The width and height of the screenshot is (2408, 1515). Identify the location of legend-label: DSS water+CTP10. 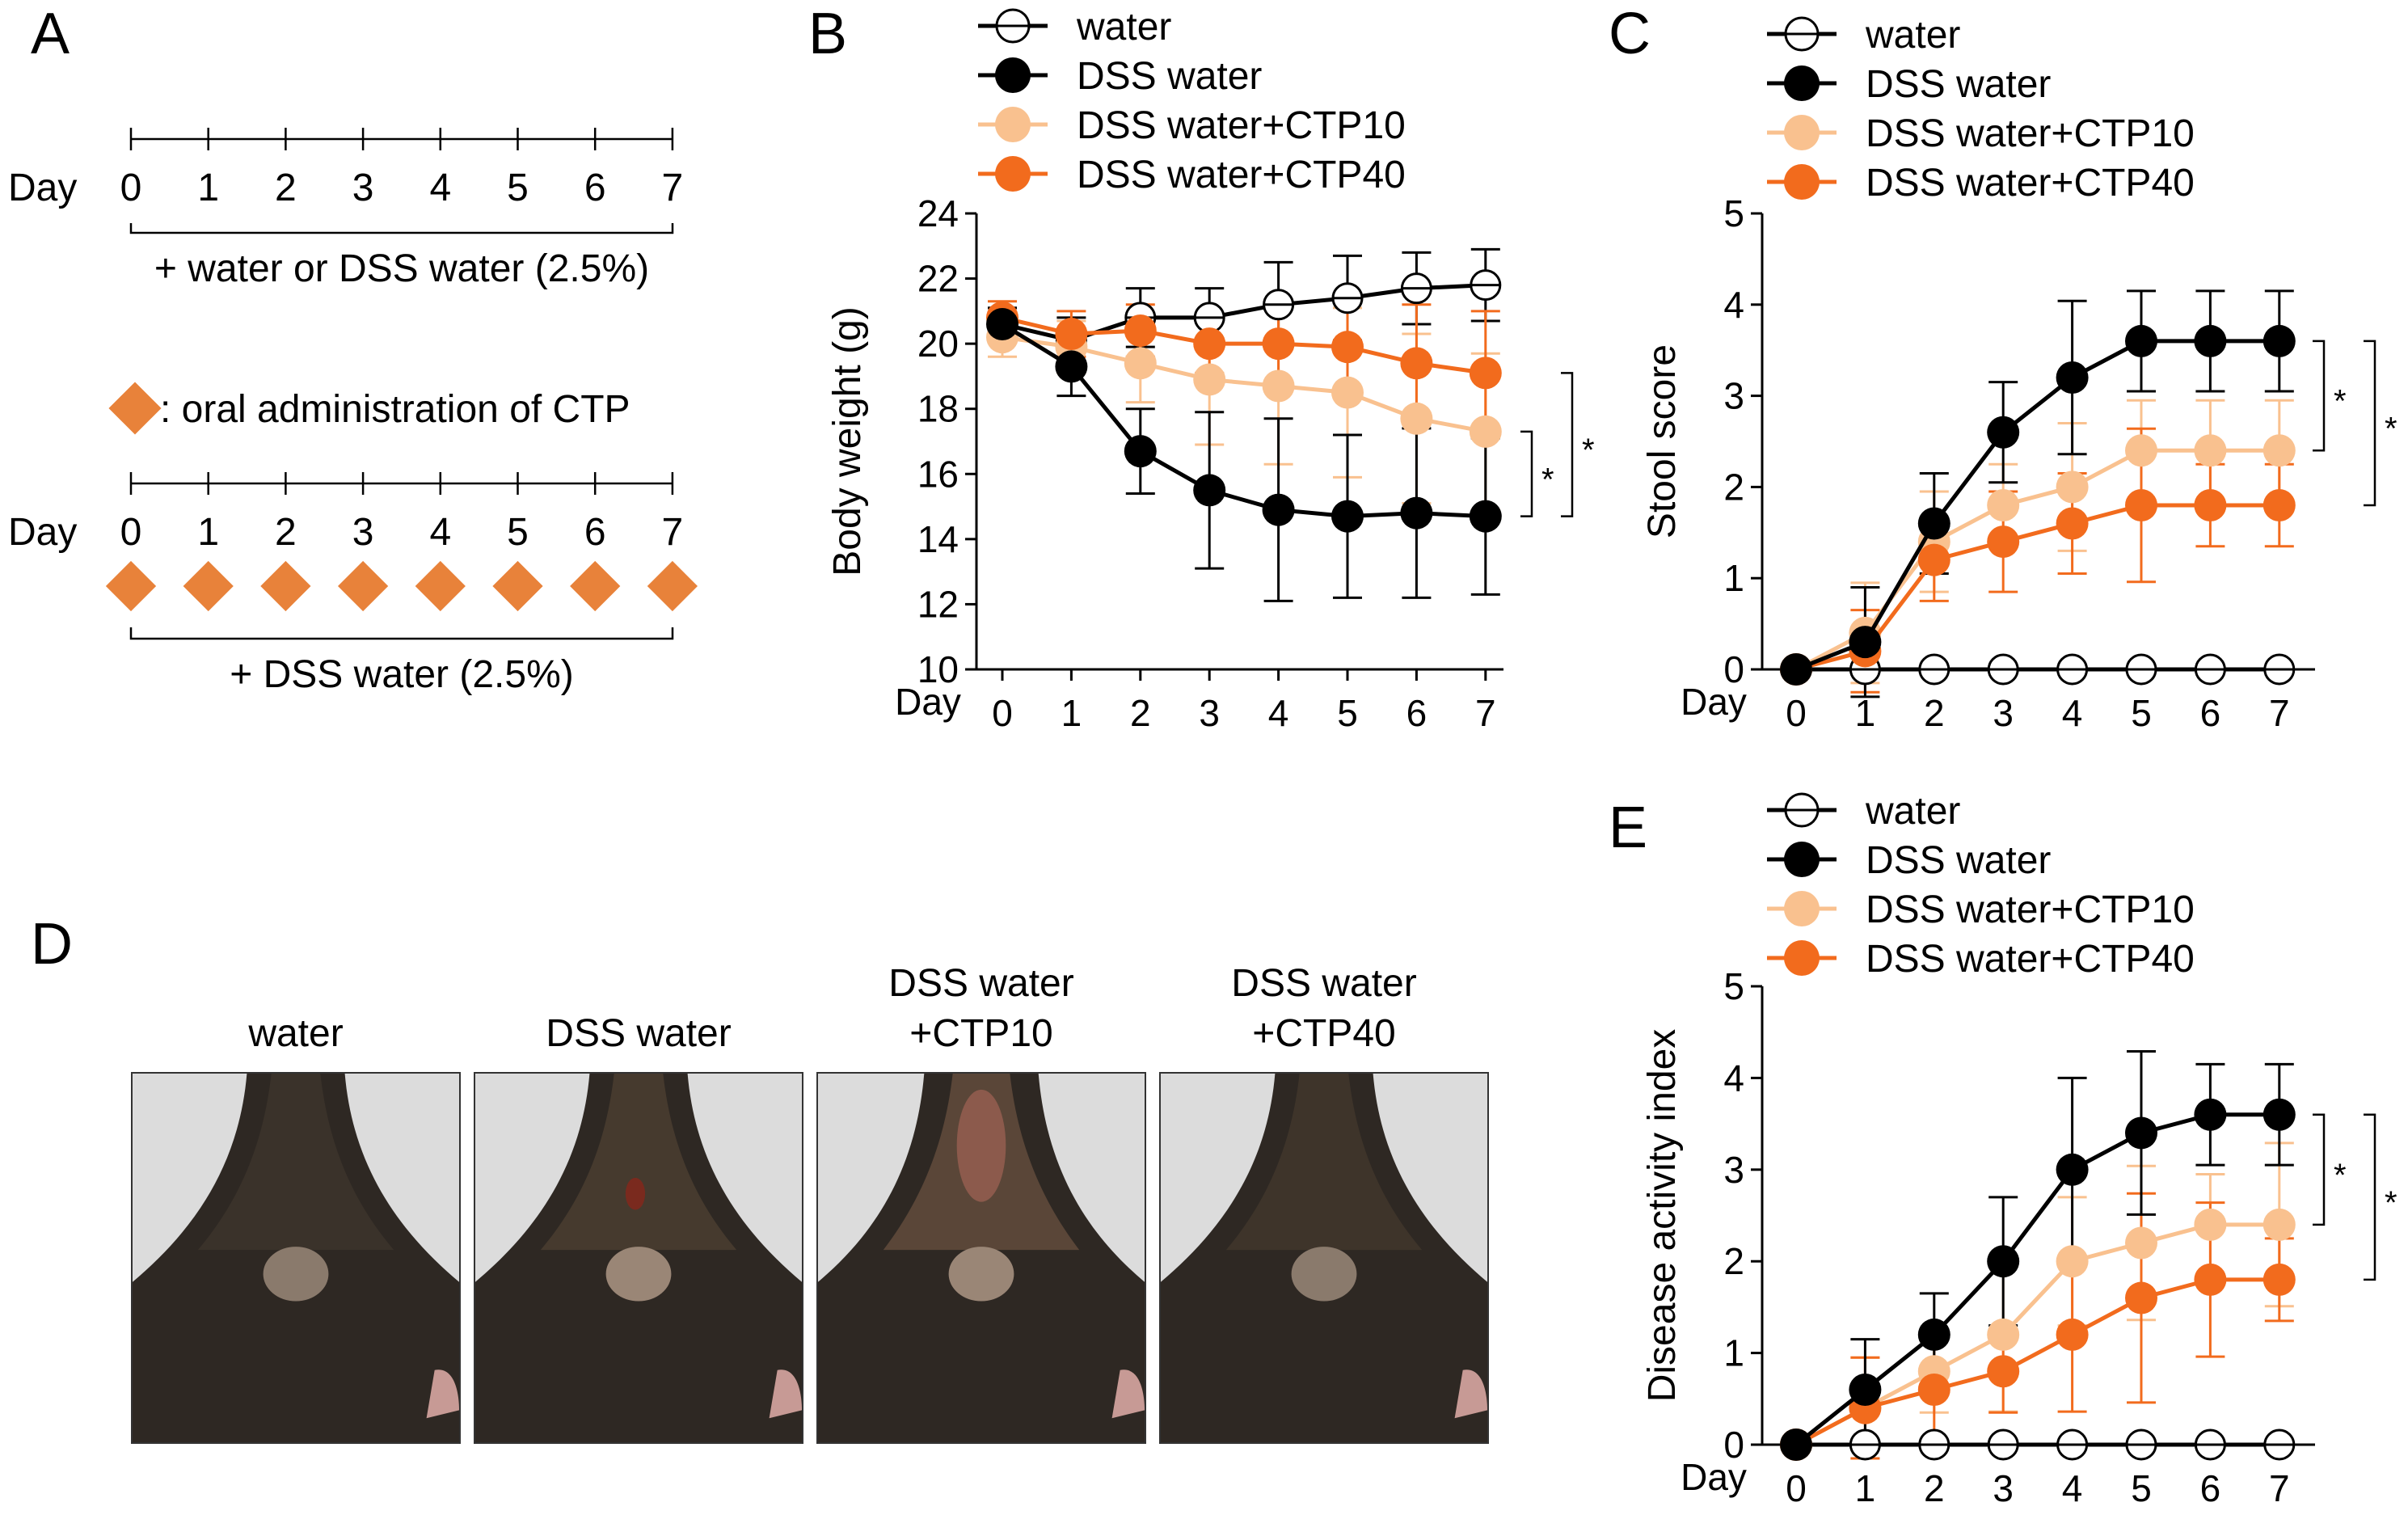
(1241, 125).